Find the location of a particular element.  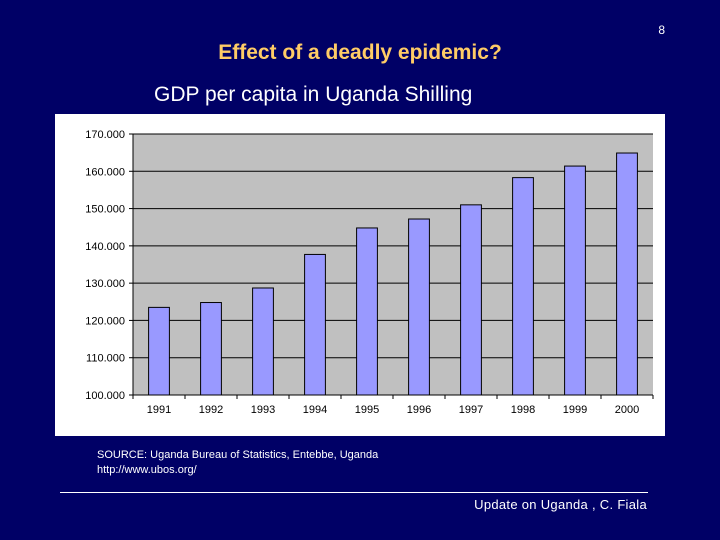

bar-1993 is located at coordinates (263, 341).